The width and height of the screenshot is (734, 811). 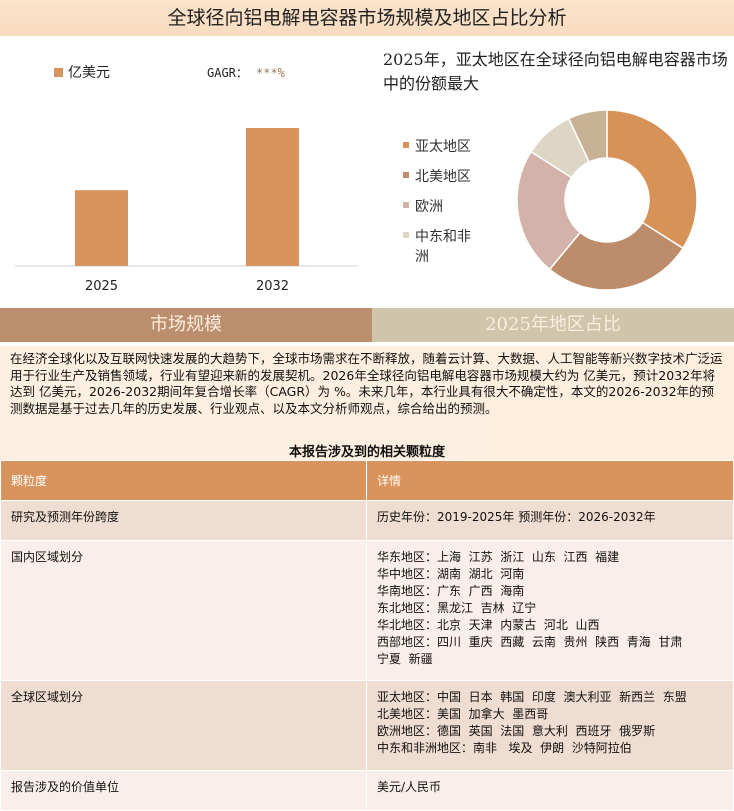 I want to click on pie-title: 2025年，亚太地区在全球径向铝电解电容器市场中的份额最大, so click(x=555, y=71).